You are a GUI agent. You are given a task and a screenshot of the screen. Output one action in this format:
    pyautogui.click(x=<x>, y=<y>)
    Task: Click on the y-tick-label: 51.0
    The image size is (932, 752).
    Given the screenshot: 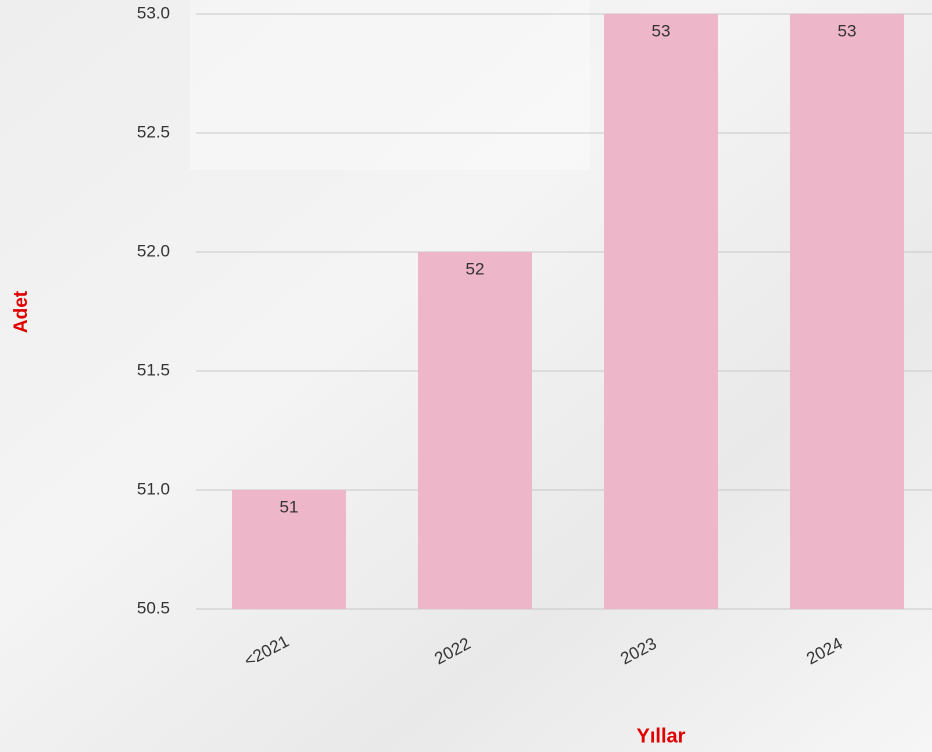 What is the action you would take?
    pyautogui.click(x=153, y=488)
    